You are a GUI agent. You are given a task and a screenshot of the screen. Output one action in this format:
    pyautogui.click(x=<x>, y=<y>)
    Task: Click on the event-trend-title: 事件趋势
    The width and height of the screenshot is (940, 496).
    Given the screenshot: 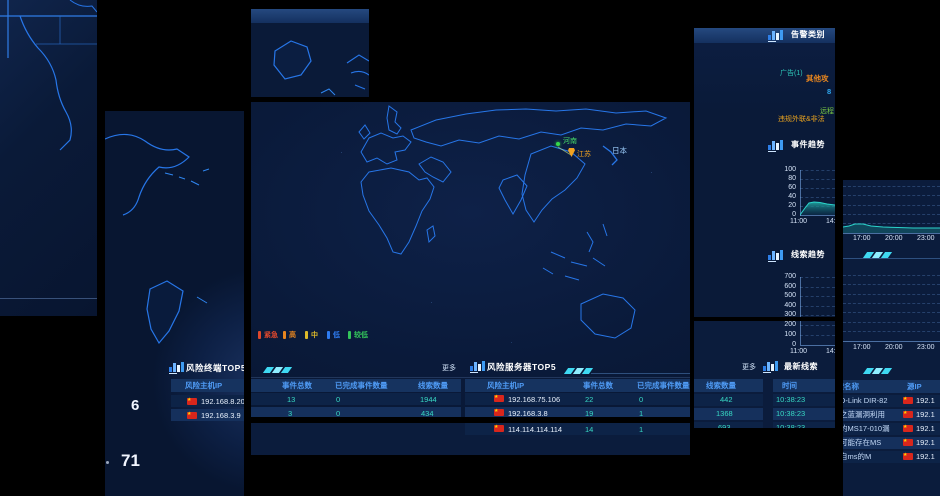 What is the action you would take?
    pyautogui.click(x=808, y=144)
    